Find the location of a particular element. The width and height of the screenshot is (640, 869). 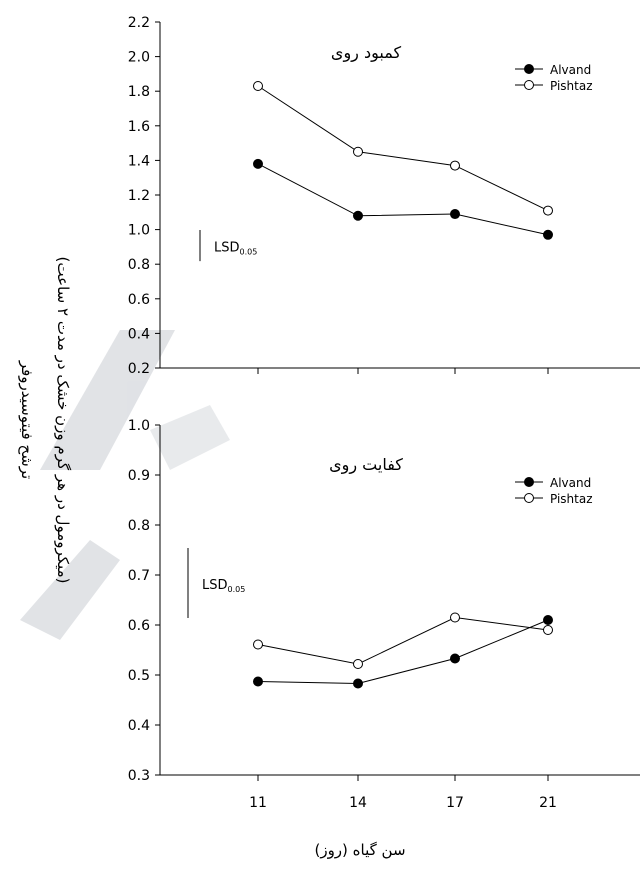

y-tick-label: 0.9 is located at coordinates (139, 476).